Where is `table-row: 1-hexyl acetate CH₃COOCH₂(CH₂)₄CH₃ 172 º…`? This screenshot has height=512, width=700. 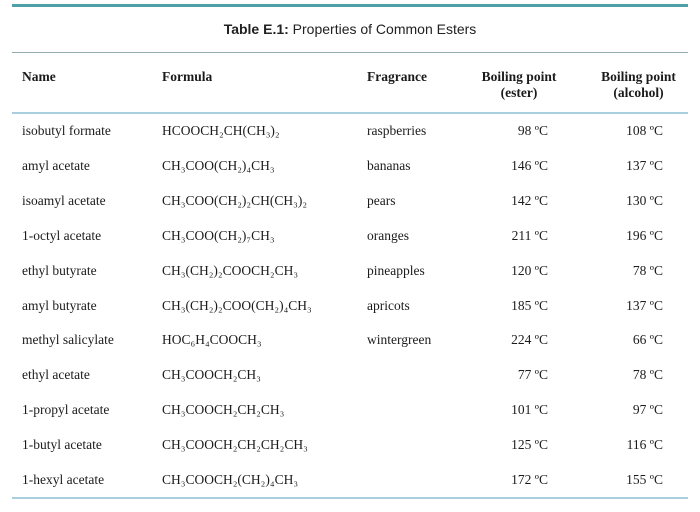
table-row: 1-hexyl acetate CH₃COOCH₂(CH₂)₄CH₃ 172 º… is located at coordinates (350, 479).